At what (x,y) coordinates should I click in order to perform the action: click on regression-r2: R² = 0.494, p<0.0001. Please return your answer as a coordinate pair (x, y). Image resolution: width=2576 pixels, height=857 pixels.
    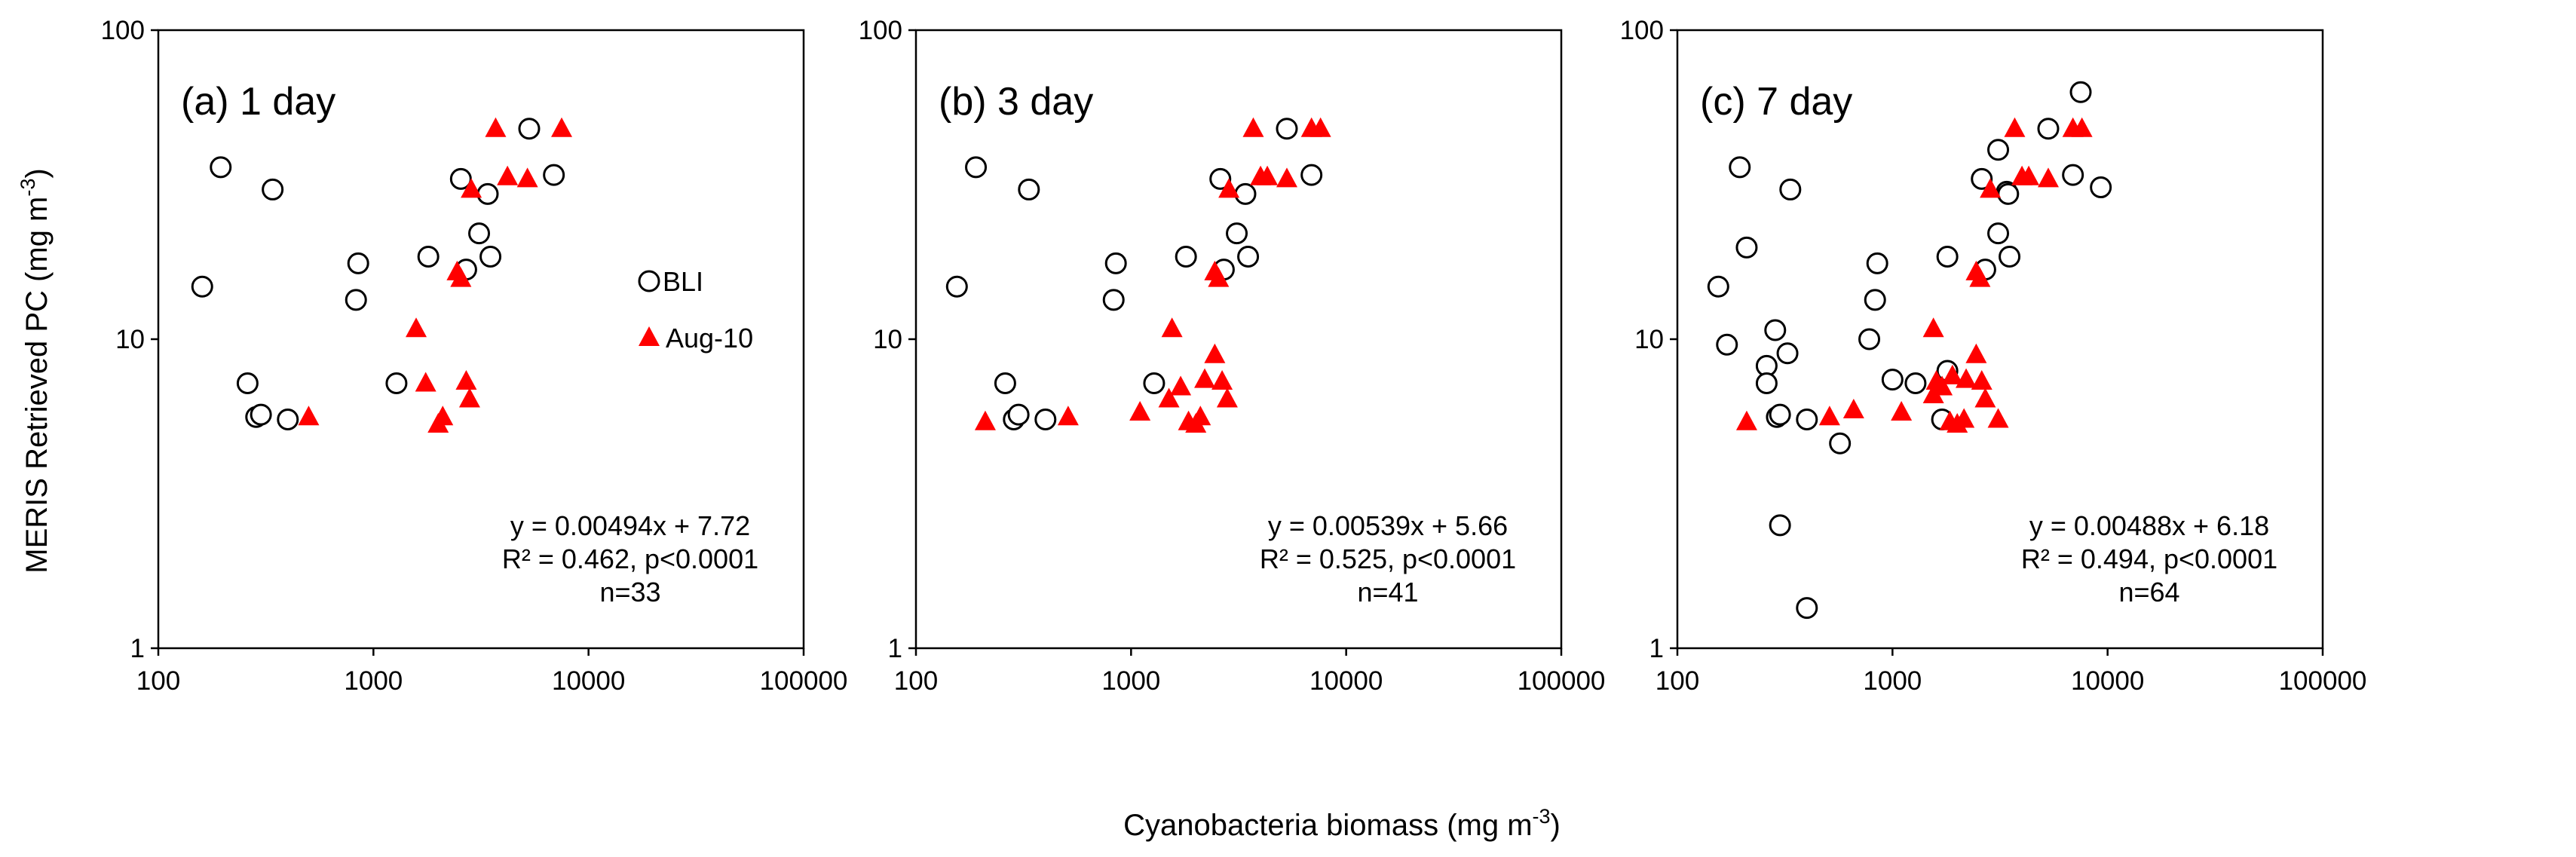
    Looking at the image, I should click on (2149, 558).